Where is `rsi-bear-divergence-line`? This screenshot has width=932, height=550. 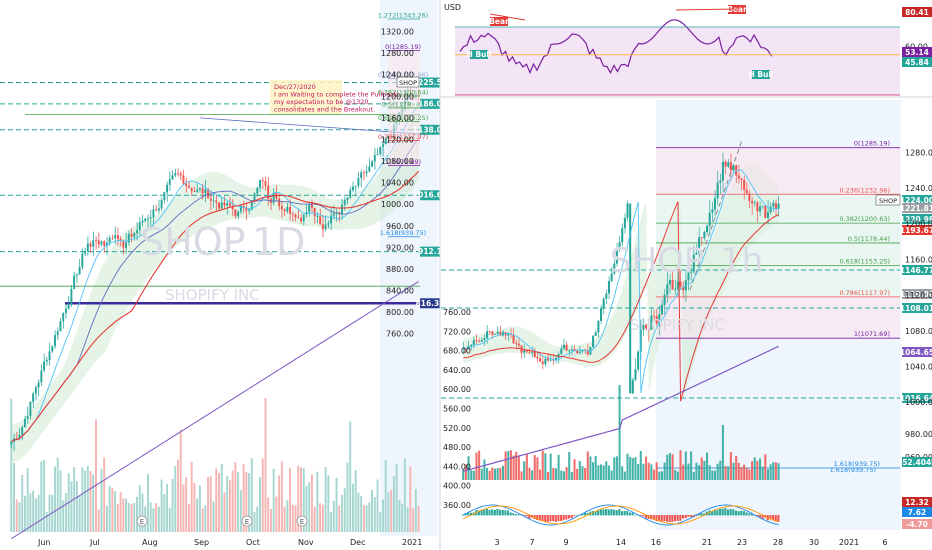
rsi-bear-divergence-line is located at coordinates (507, 17).